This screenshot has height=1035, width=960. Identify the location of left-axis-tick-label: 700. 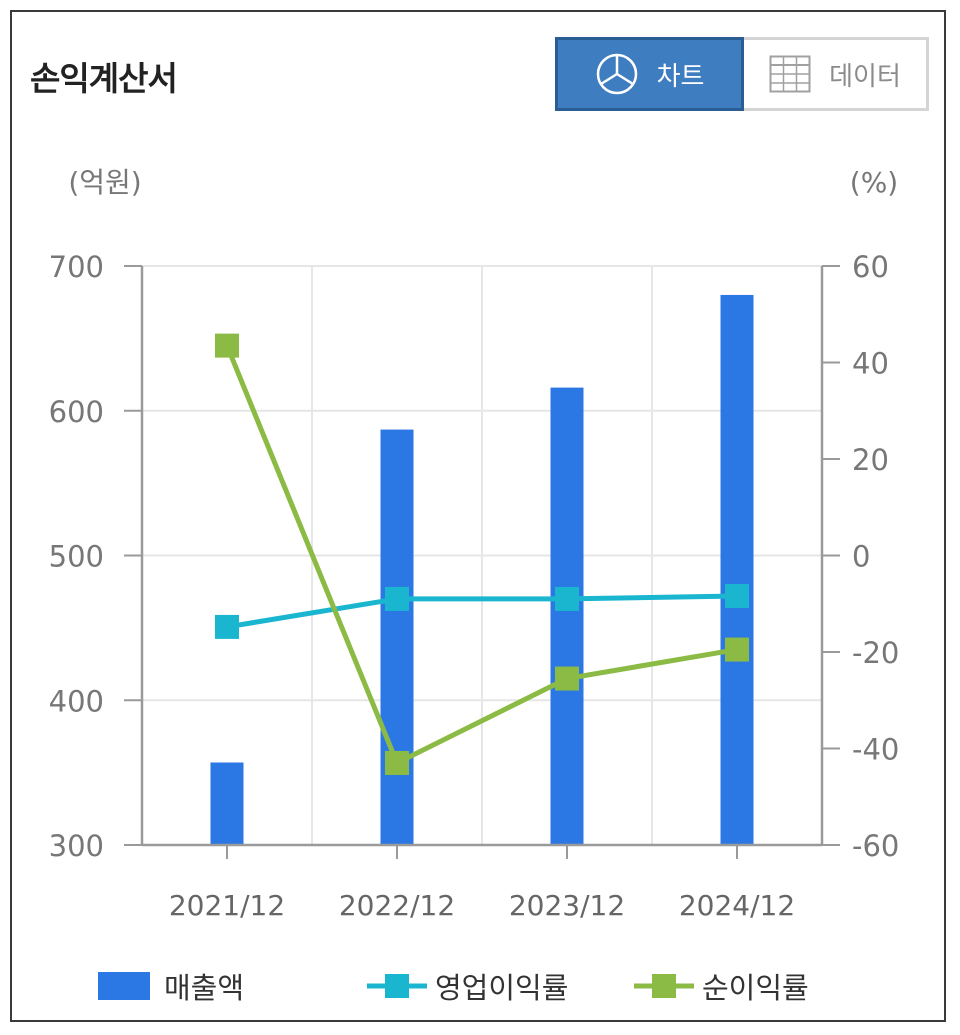
(76, 267).